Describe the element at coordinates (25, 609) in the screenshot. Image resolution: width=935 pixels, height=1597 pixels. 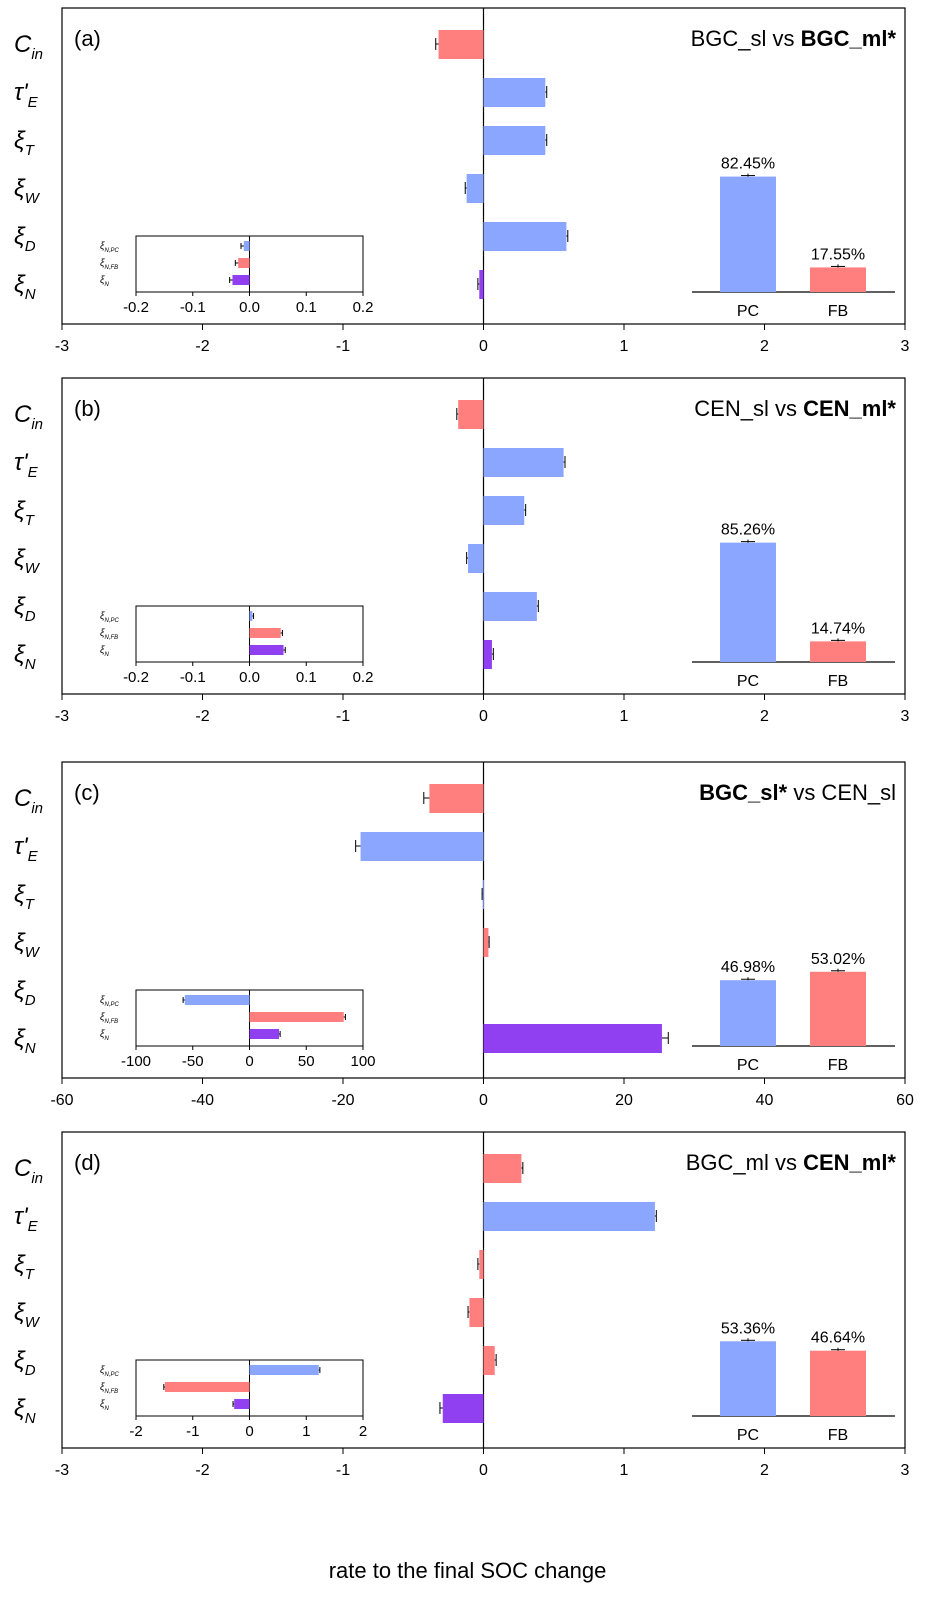
I see `panel-b-category-label: ξD` at that location.